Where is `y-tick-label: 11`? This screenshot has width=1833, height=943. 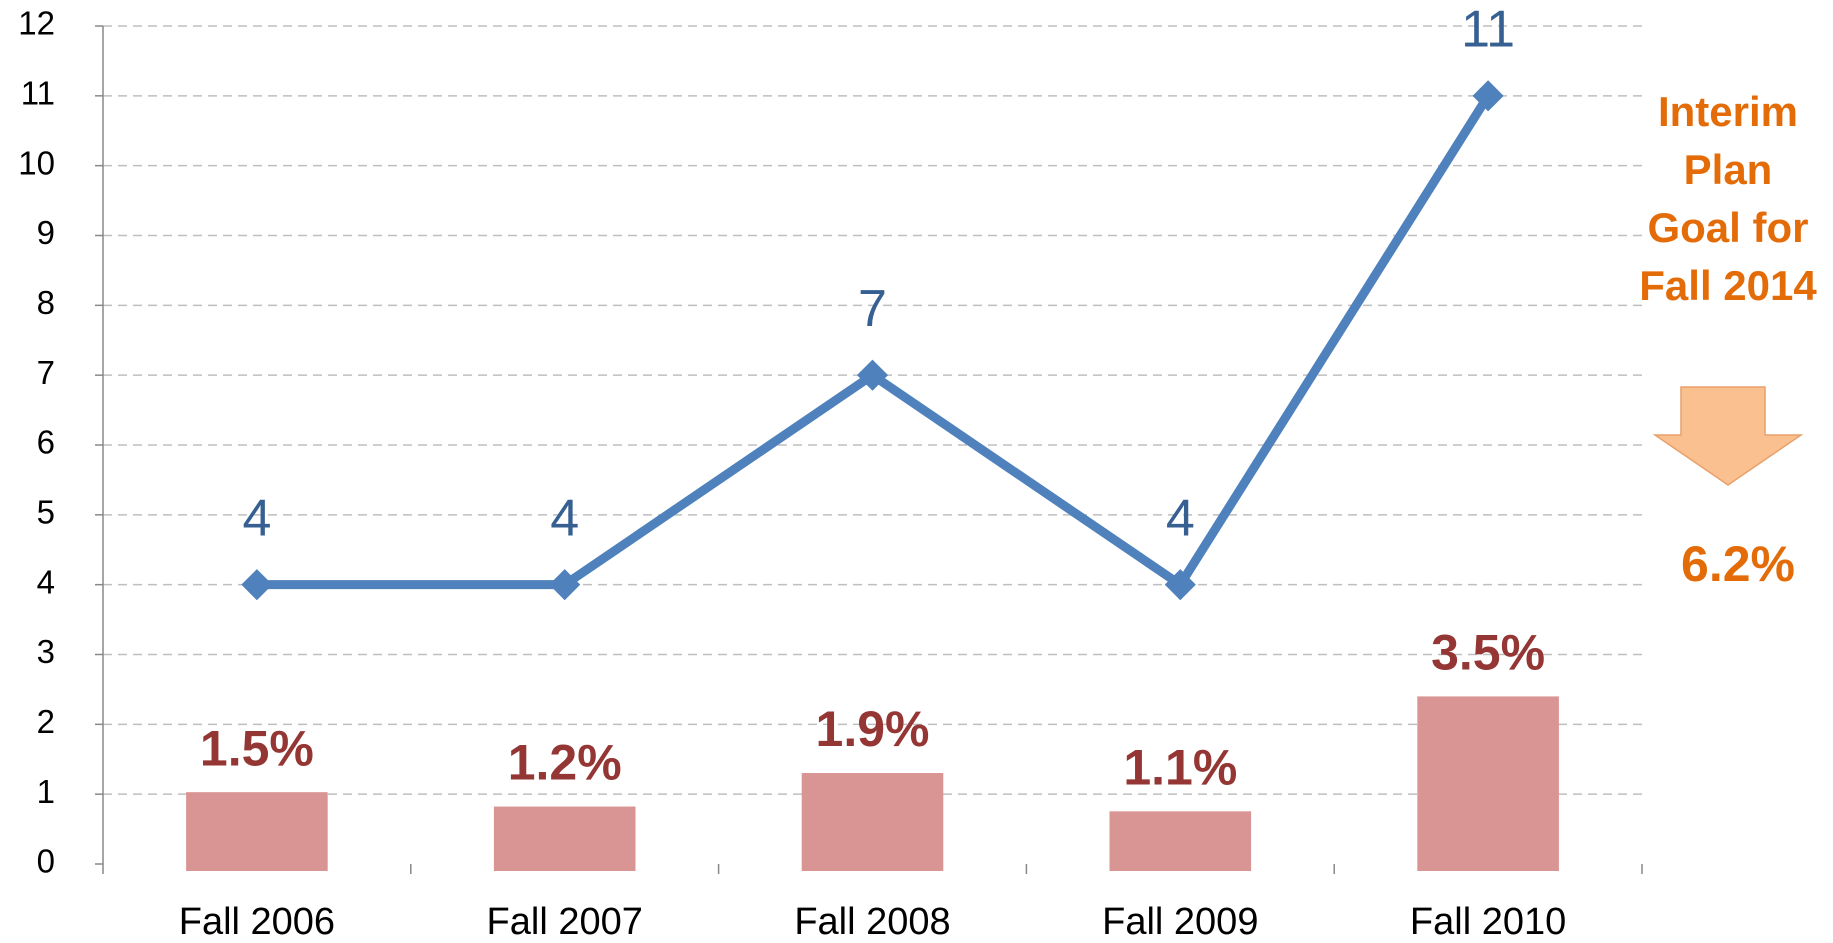 y-tick-label: 11 is located at coordinates (38, 93).